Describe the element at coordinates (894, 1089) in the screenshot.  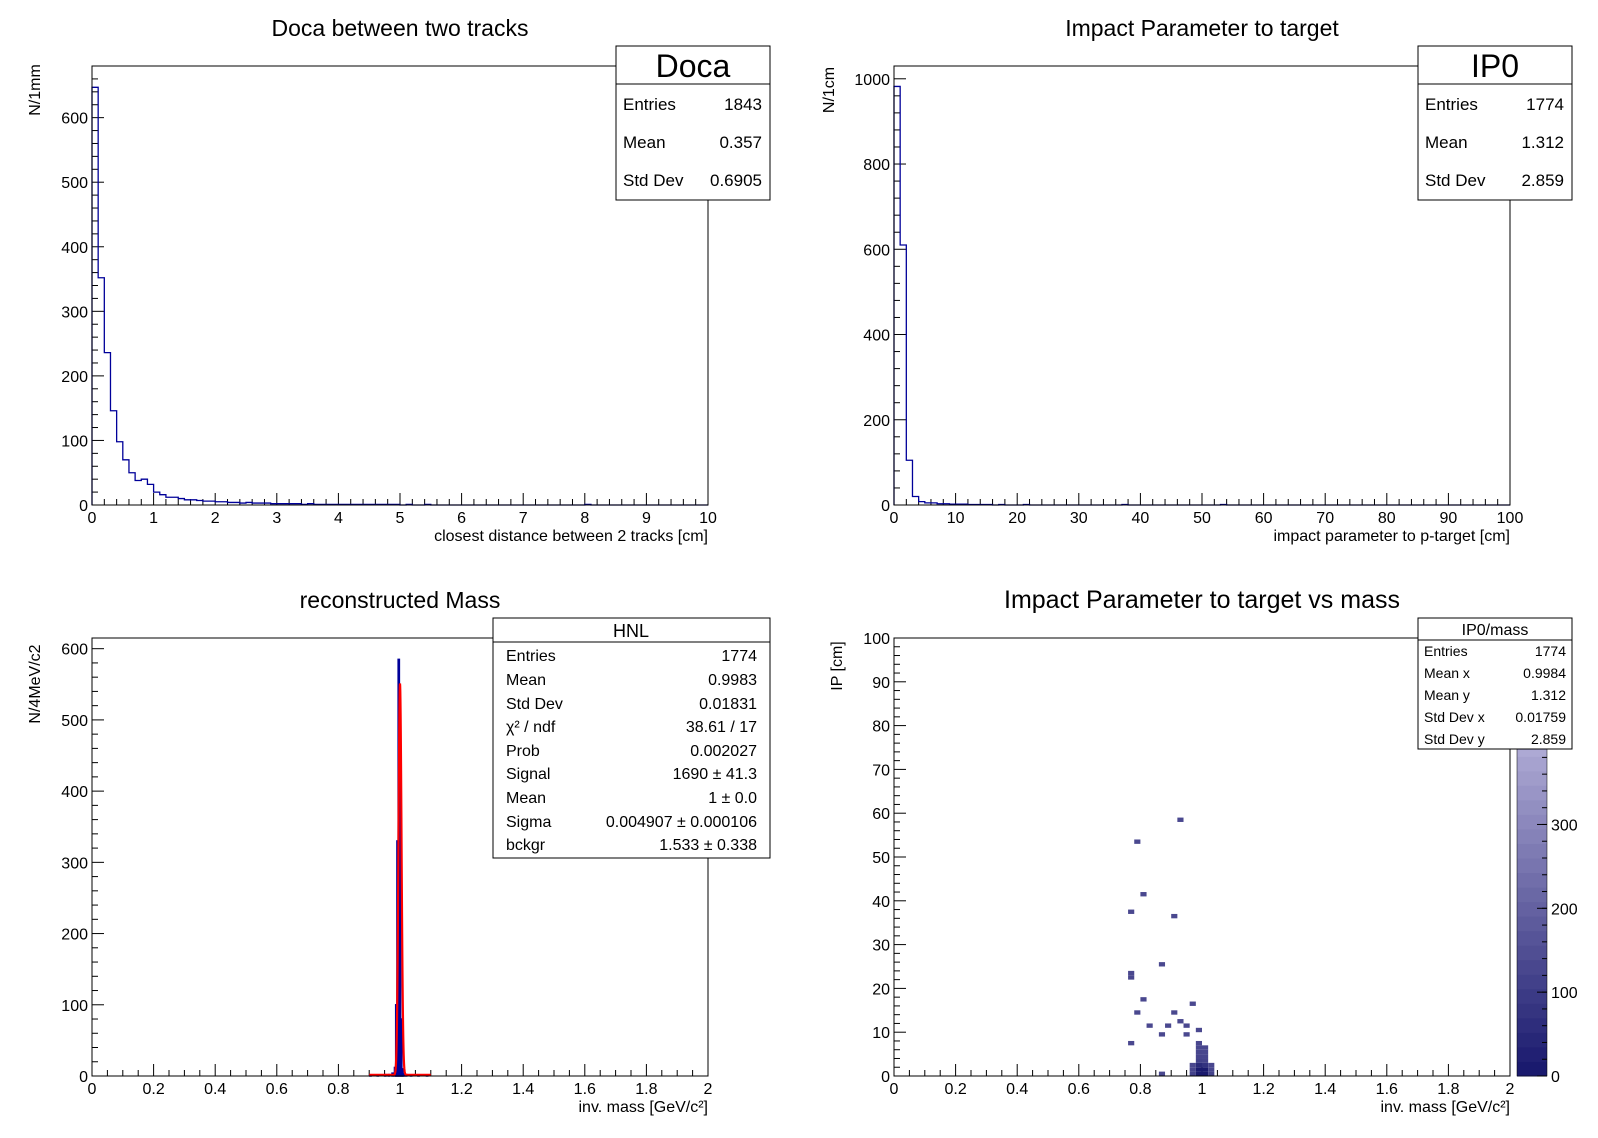
I see `x-tick-label: 0` at that location.